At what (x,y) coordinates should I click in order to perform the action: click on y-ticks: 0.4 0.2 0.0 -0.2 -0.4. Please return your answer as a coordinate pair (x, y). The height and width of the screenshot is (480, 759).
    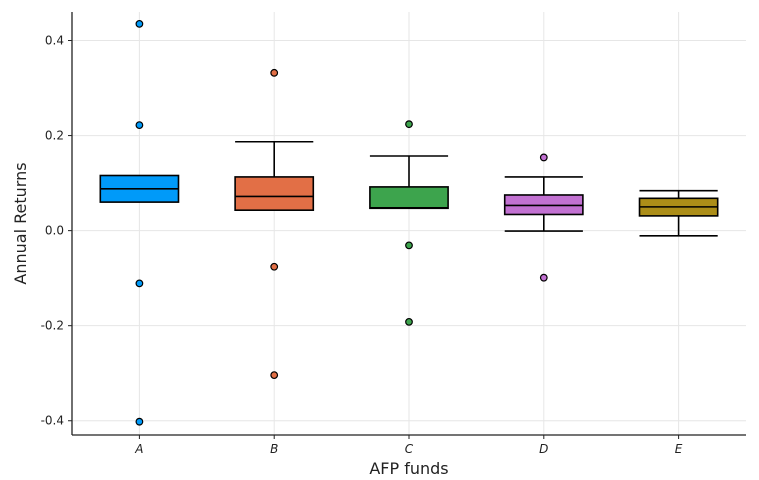
    Looking at the image, I should click on (56, 231).